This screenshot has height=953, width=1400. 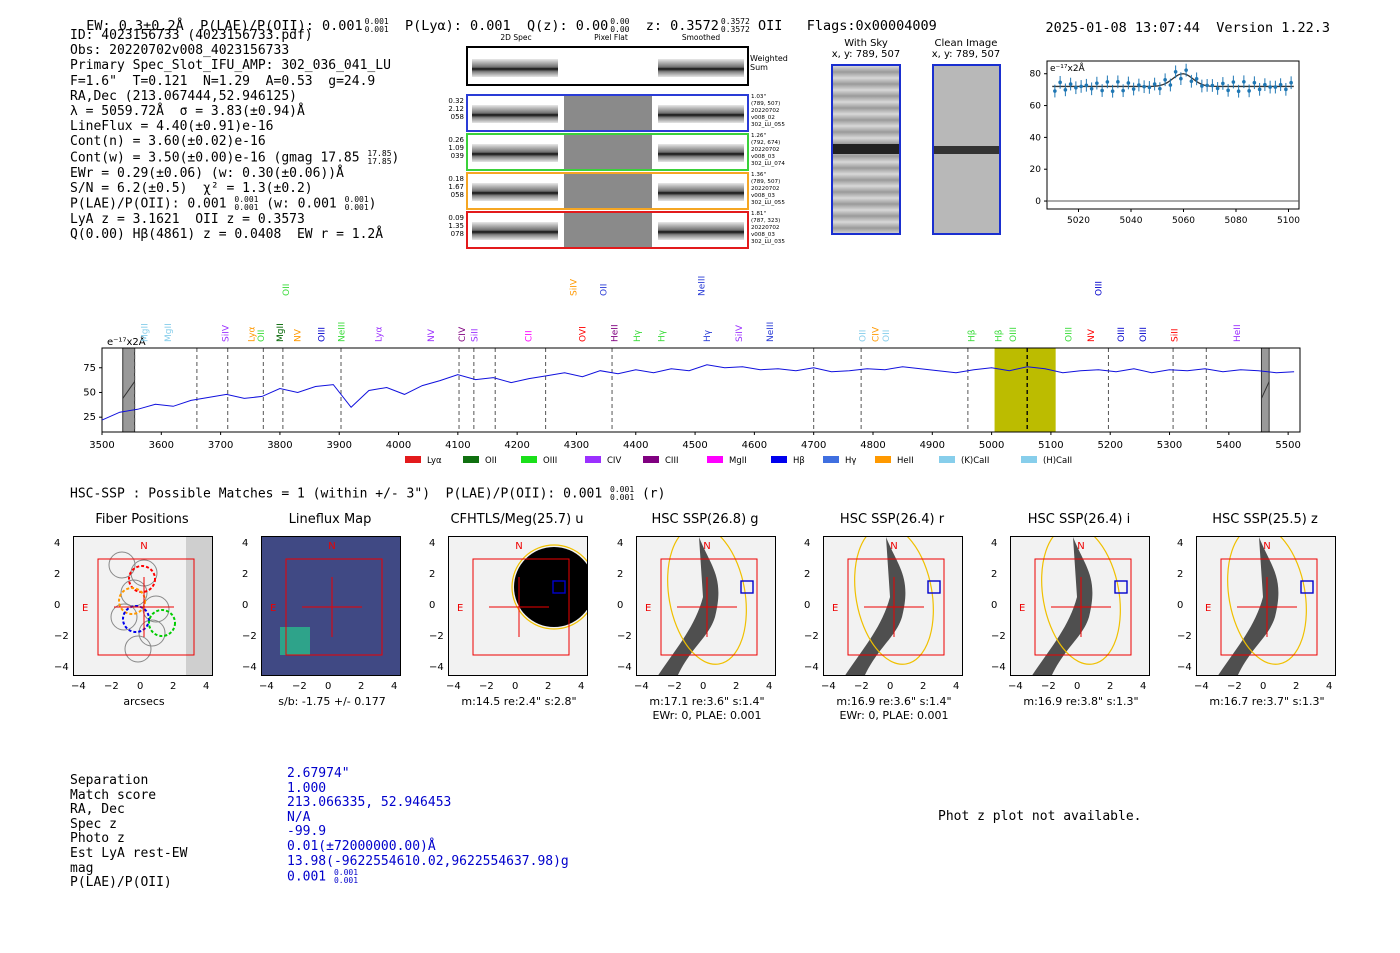 What do you see at coordinates (875, 606) in the screenshot?
I see `galaxy-image` at bounding box center [875, 606].